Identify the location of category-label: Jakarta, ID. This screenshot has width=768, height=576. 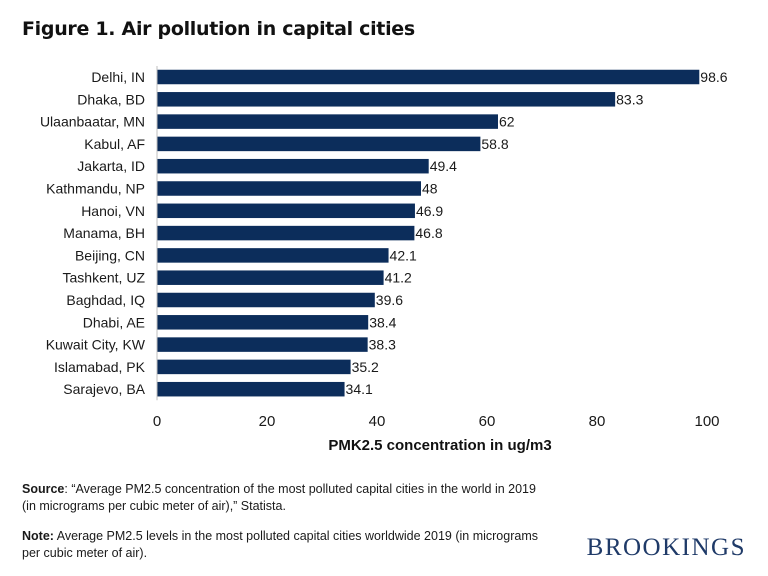
(111, 166).